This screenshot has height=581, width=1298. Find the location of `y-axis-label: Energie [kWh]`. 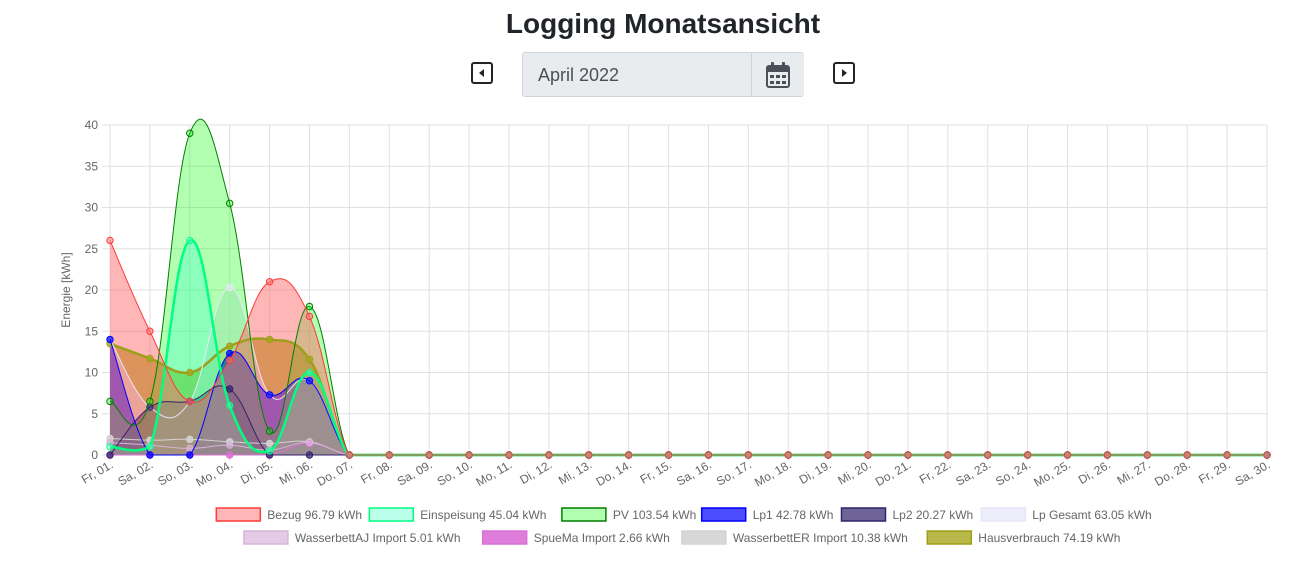

y-axis-label: Energie [kWh] is located at coordinates (66, 289).